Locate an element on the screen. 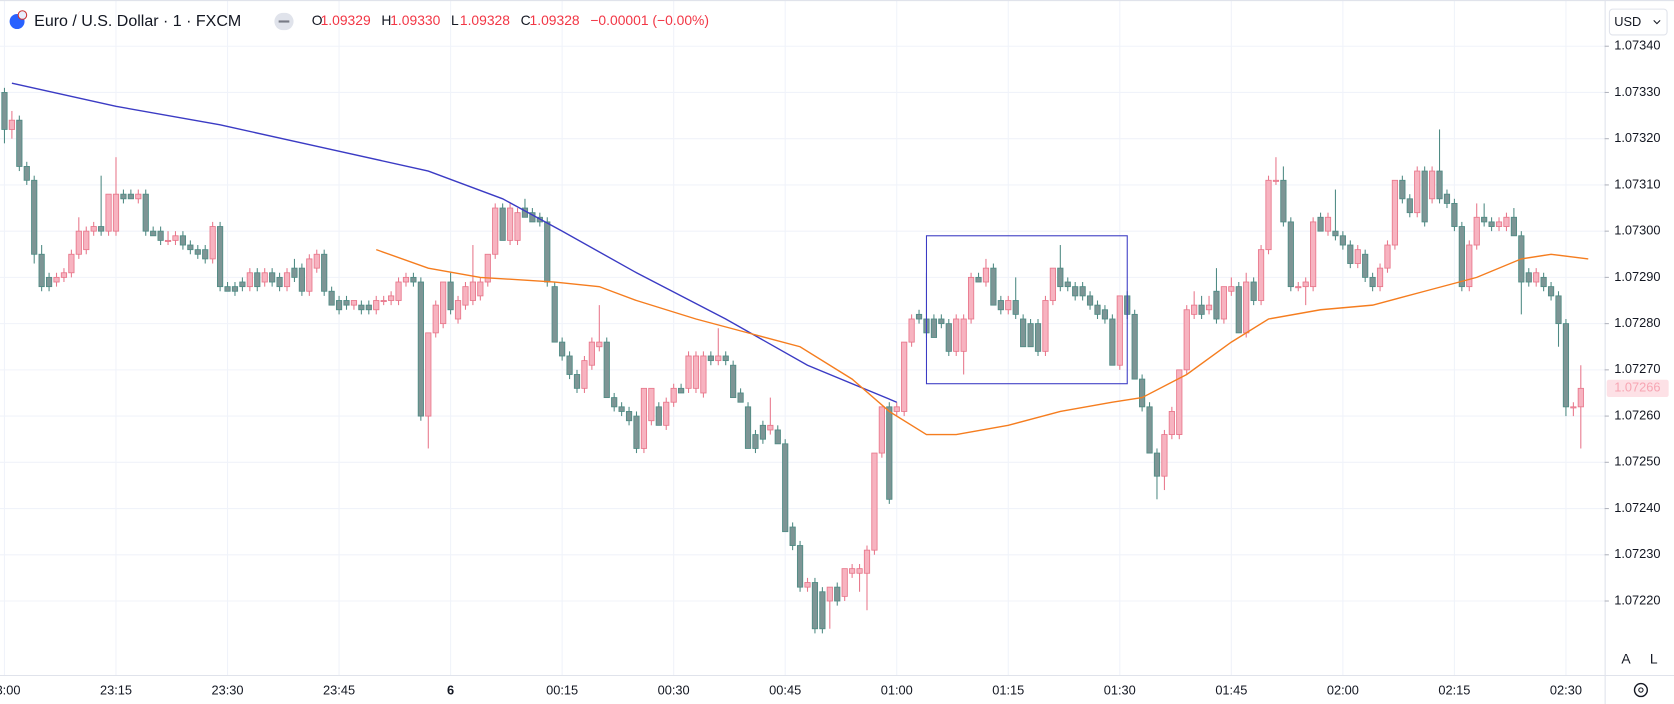  ohlc-key: L is located at coordinates (455, 20).